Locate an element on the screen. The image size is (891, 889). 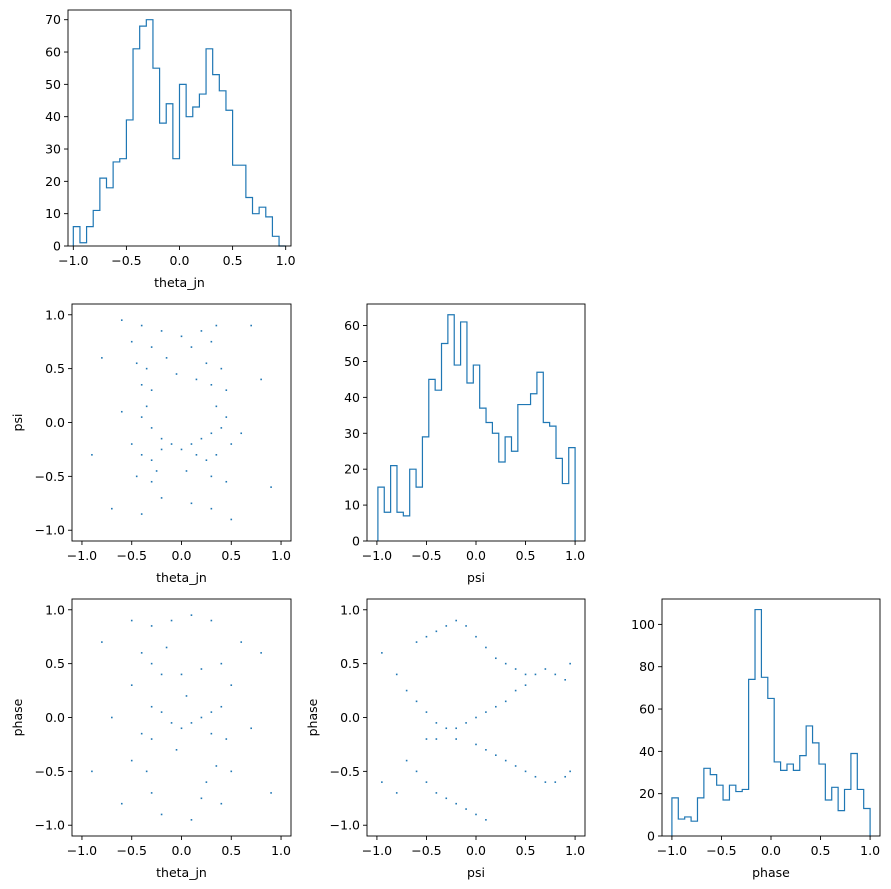
y-tick-label: −1.0 is located at coordinates (345, 825).